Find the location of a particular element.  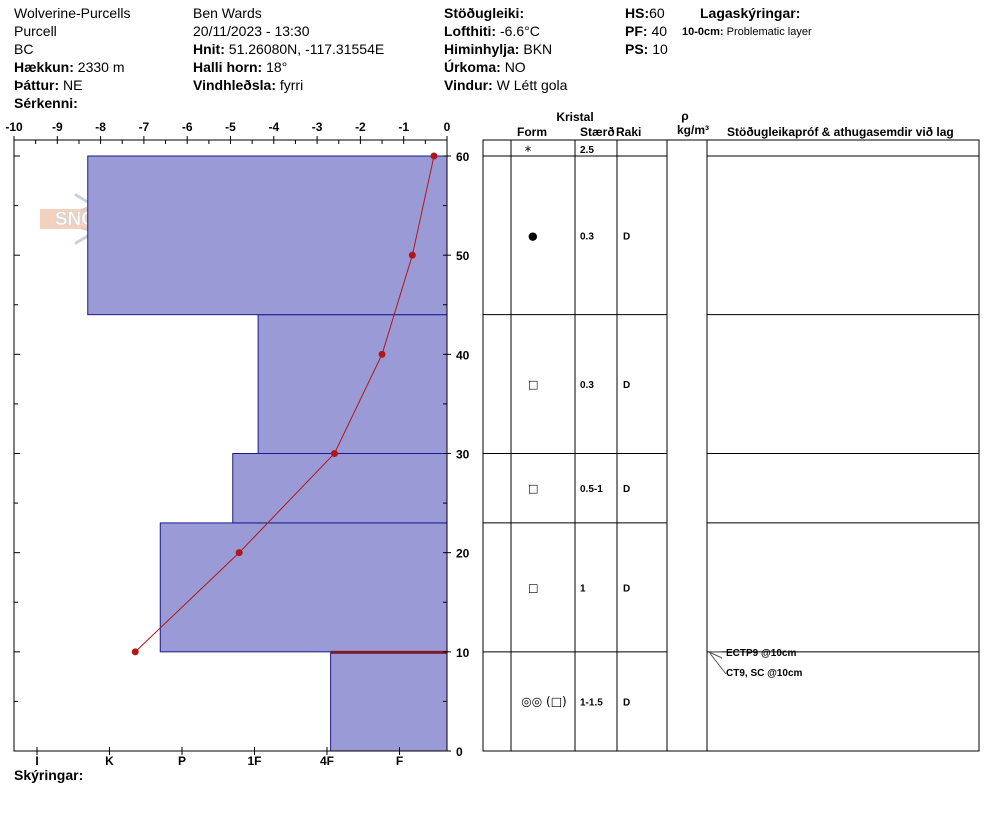

observation-datetime: 20/11/2023 - 13:30 is located at coordinates (251, 31).